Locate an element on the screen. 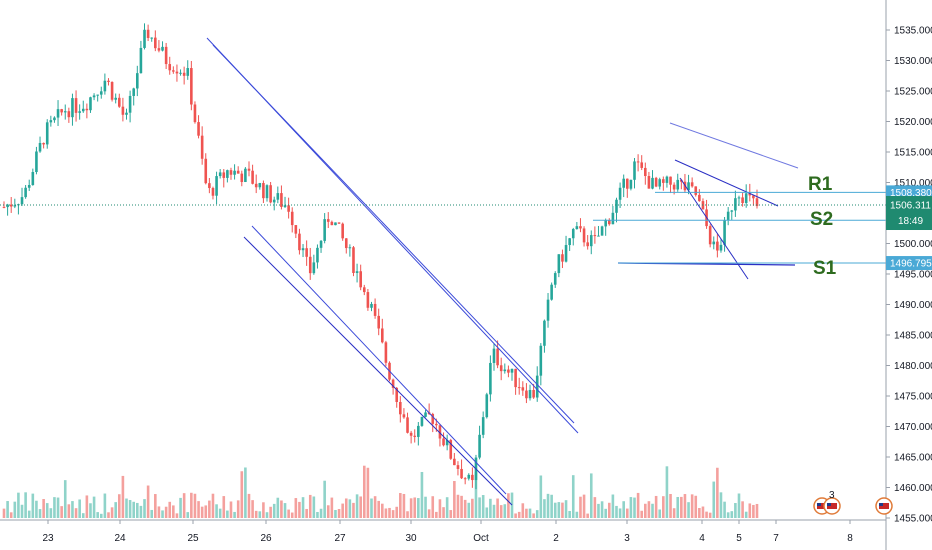  flag-lower-line is located at coordinates (714, 228).